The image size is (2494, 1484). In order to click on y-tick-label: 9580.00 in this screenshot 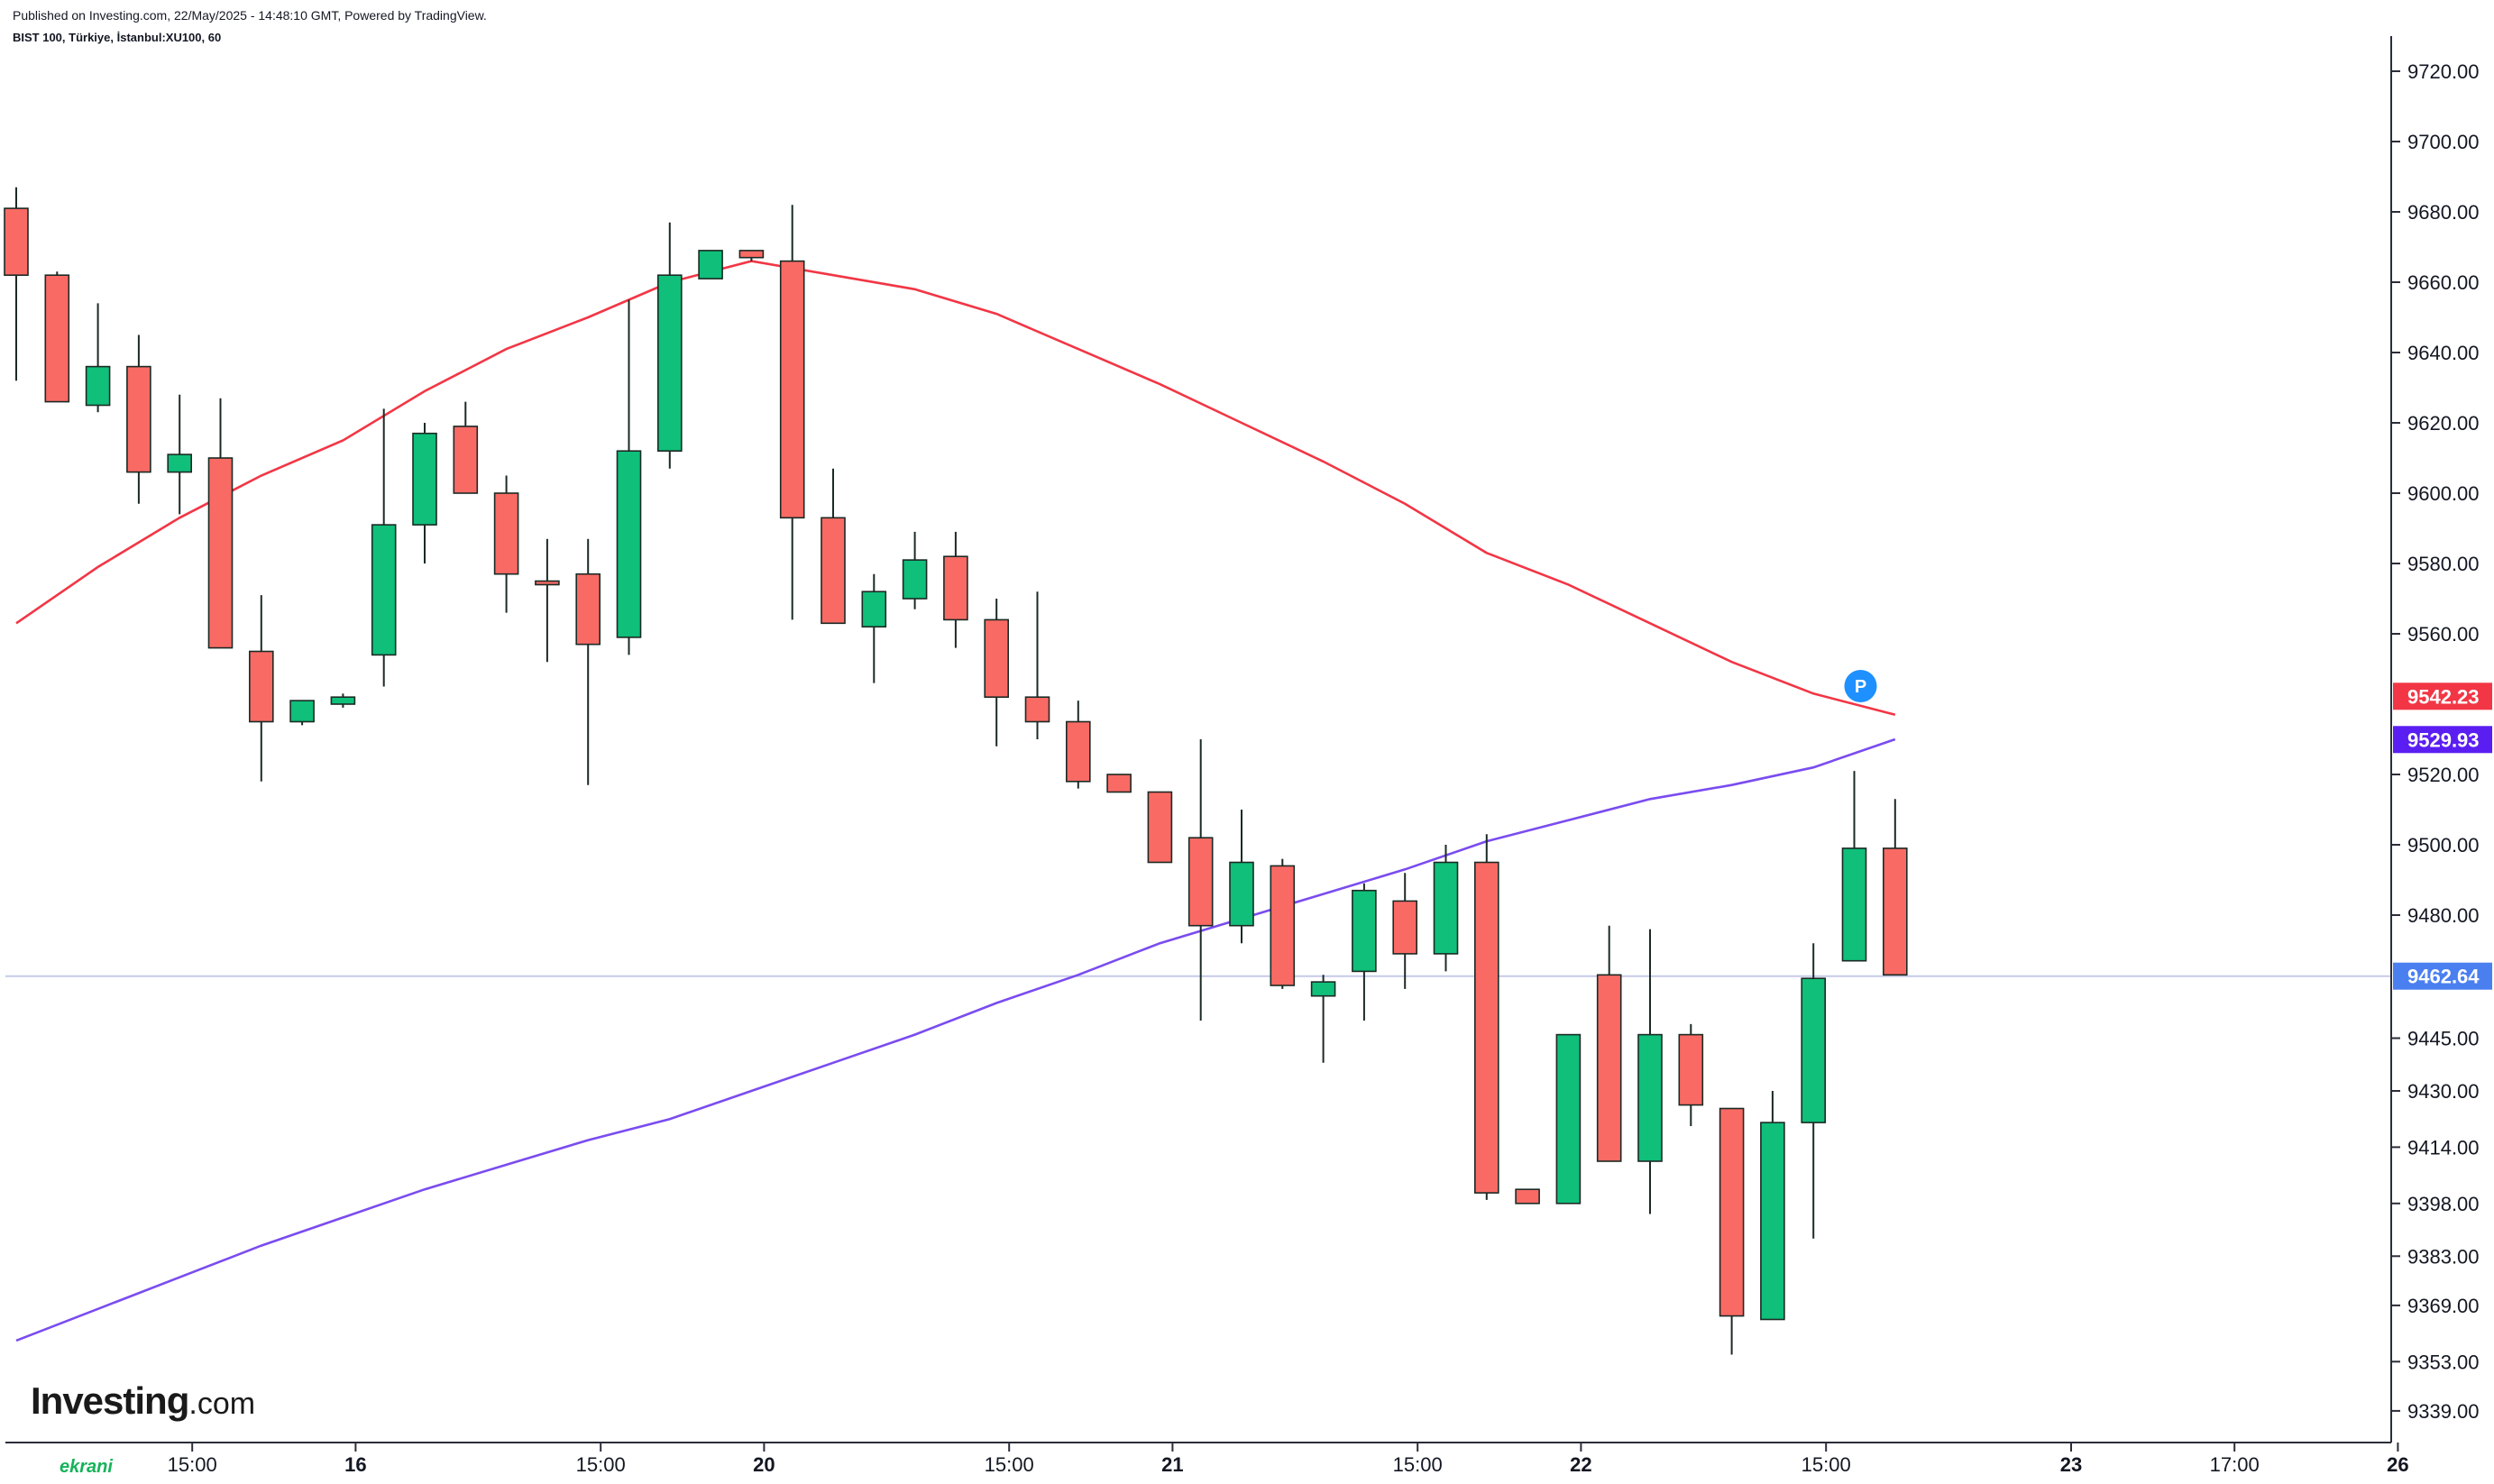, I will do `click(2444, 564)`.